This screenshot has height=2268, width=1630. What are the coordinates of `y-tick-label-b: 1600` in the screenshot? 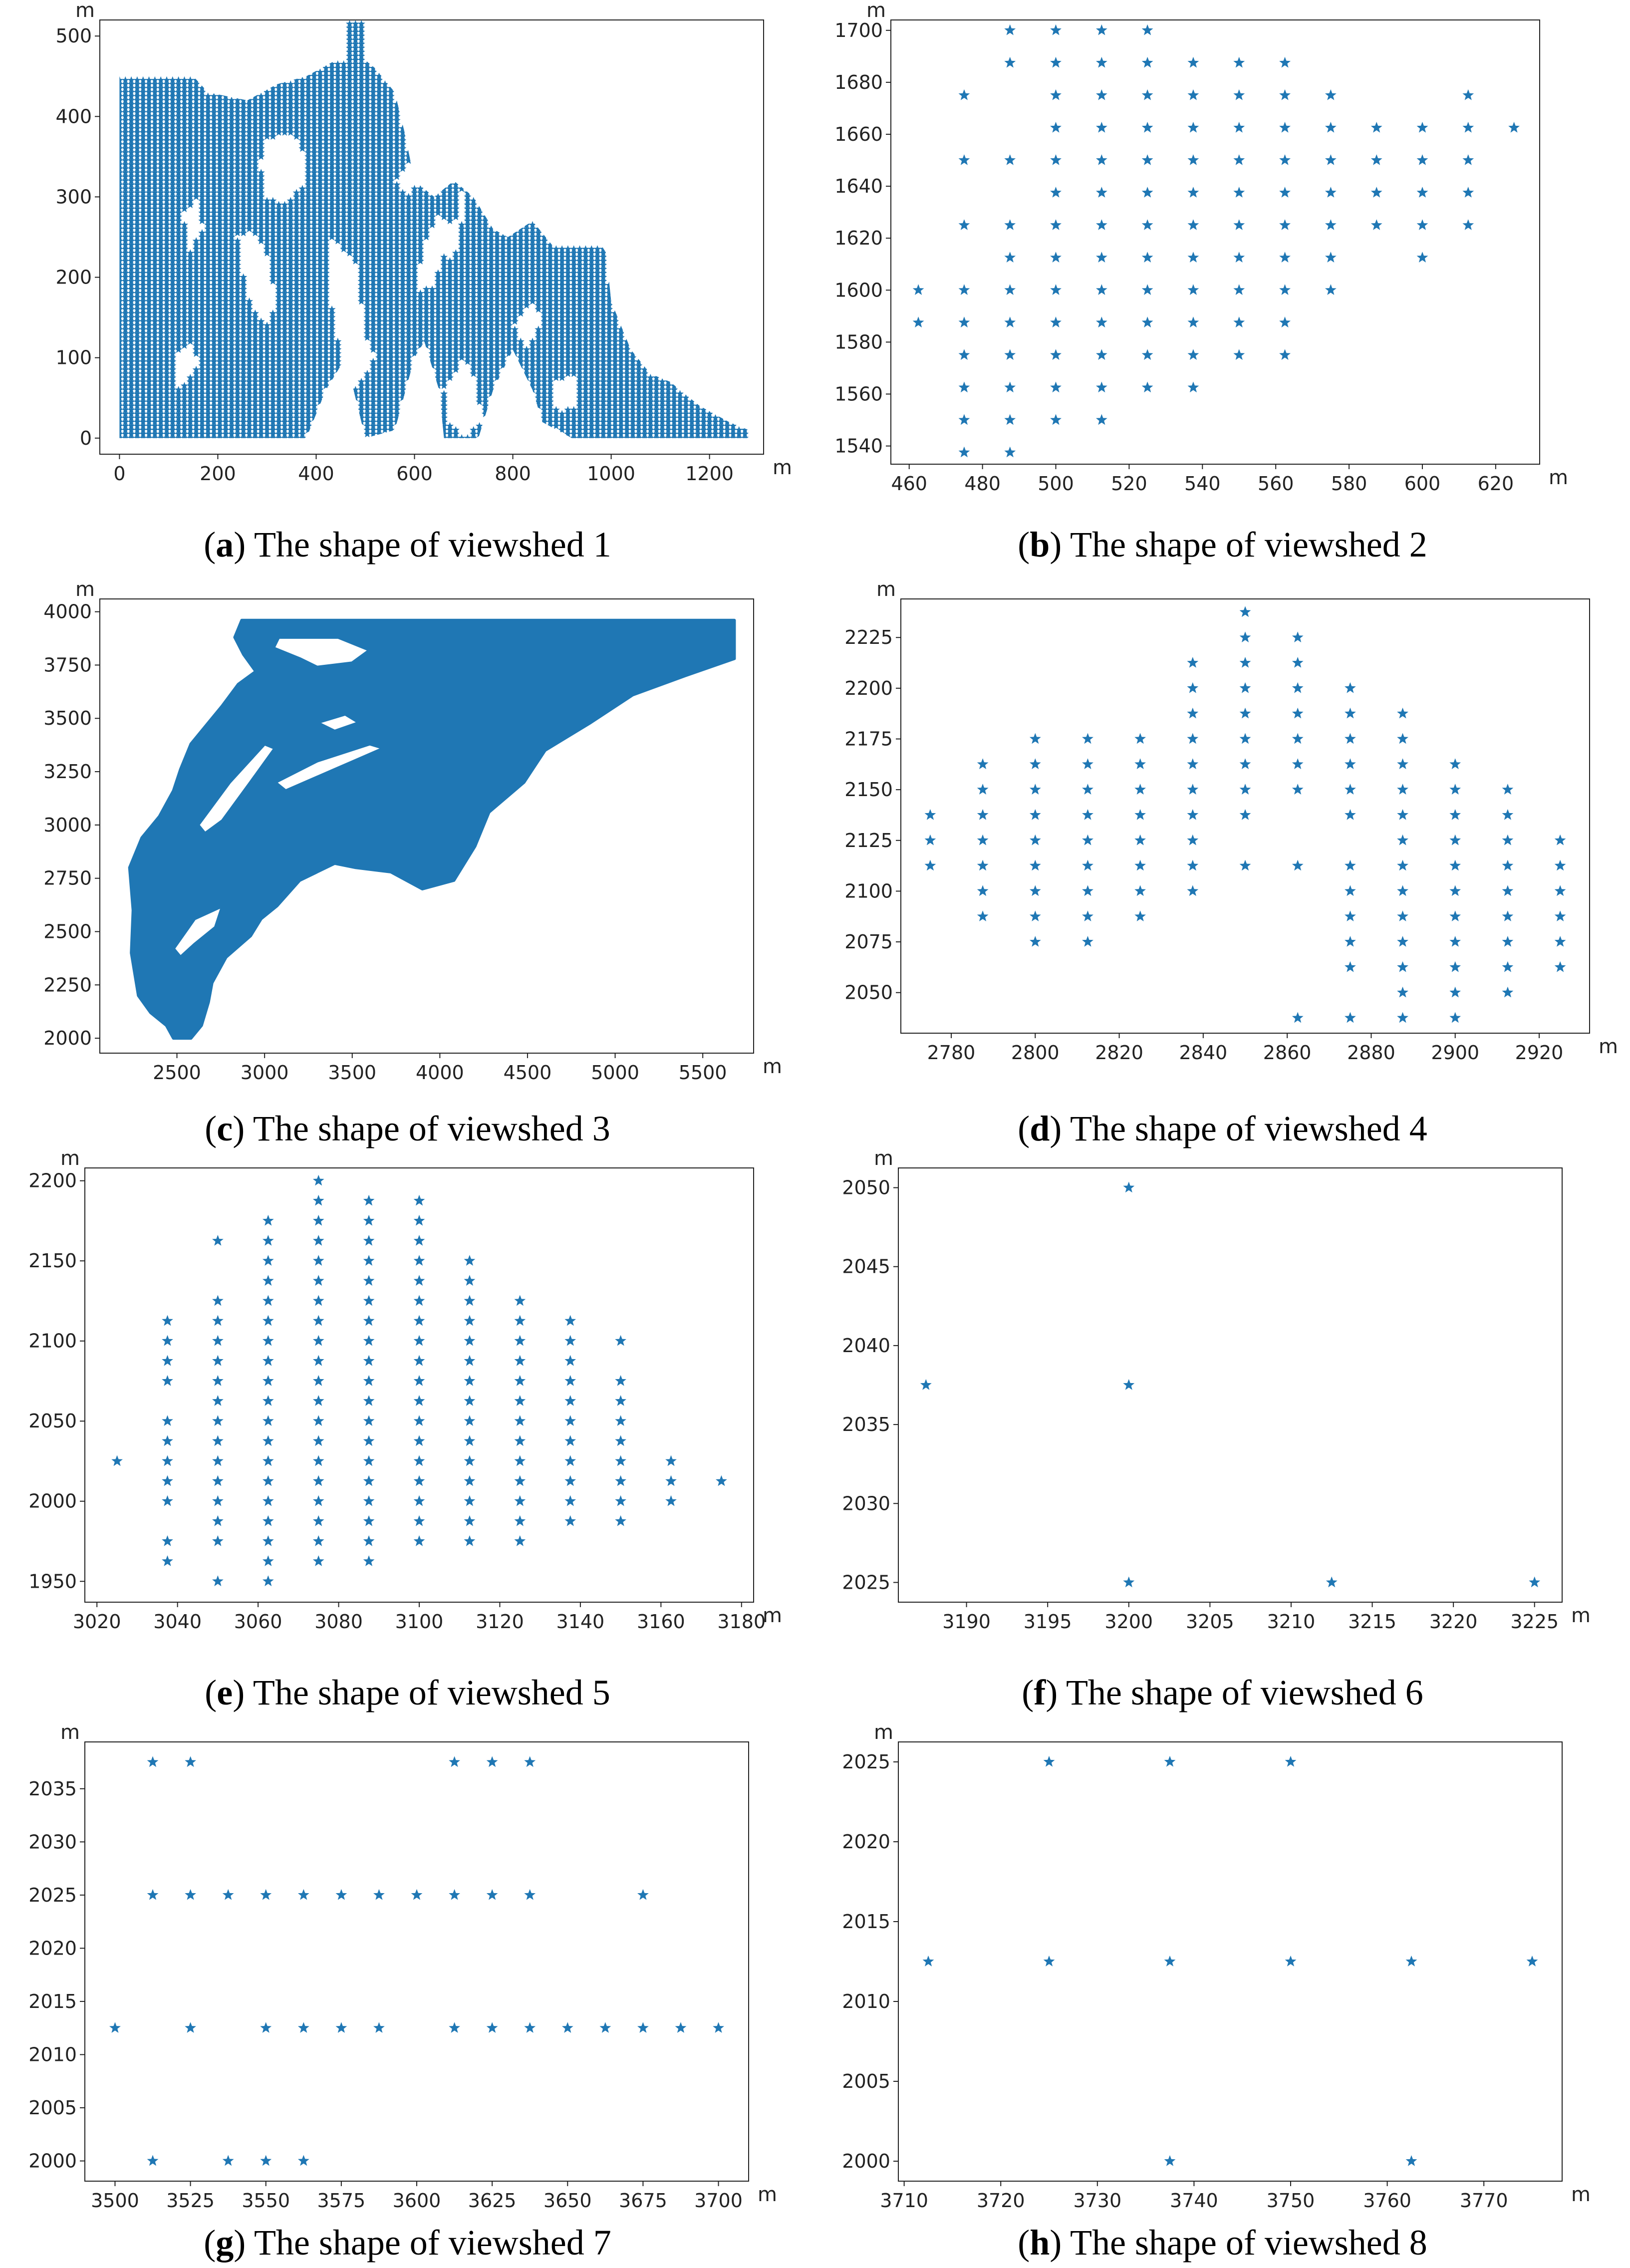 It's located at (858, 290).